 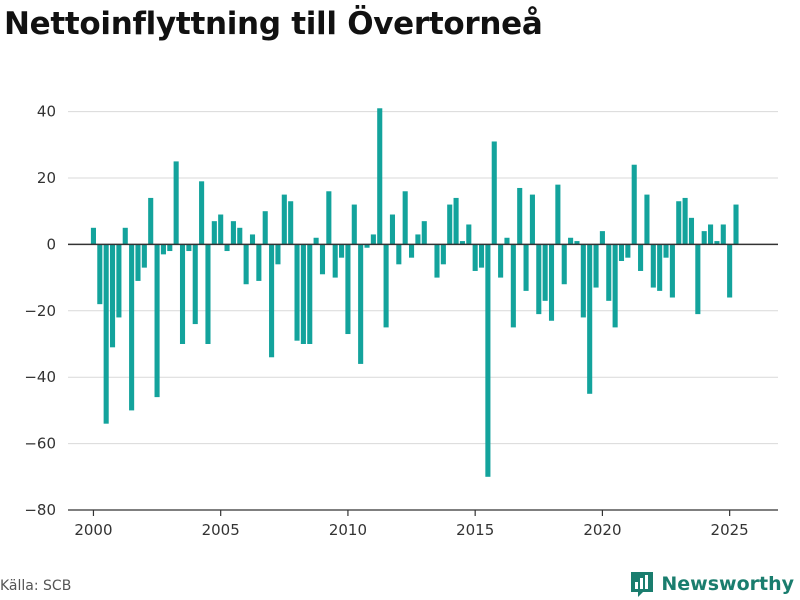 I want to click on brand-logo: Newsworthy, so click(x=711, y=584).